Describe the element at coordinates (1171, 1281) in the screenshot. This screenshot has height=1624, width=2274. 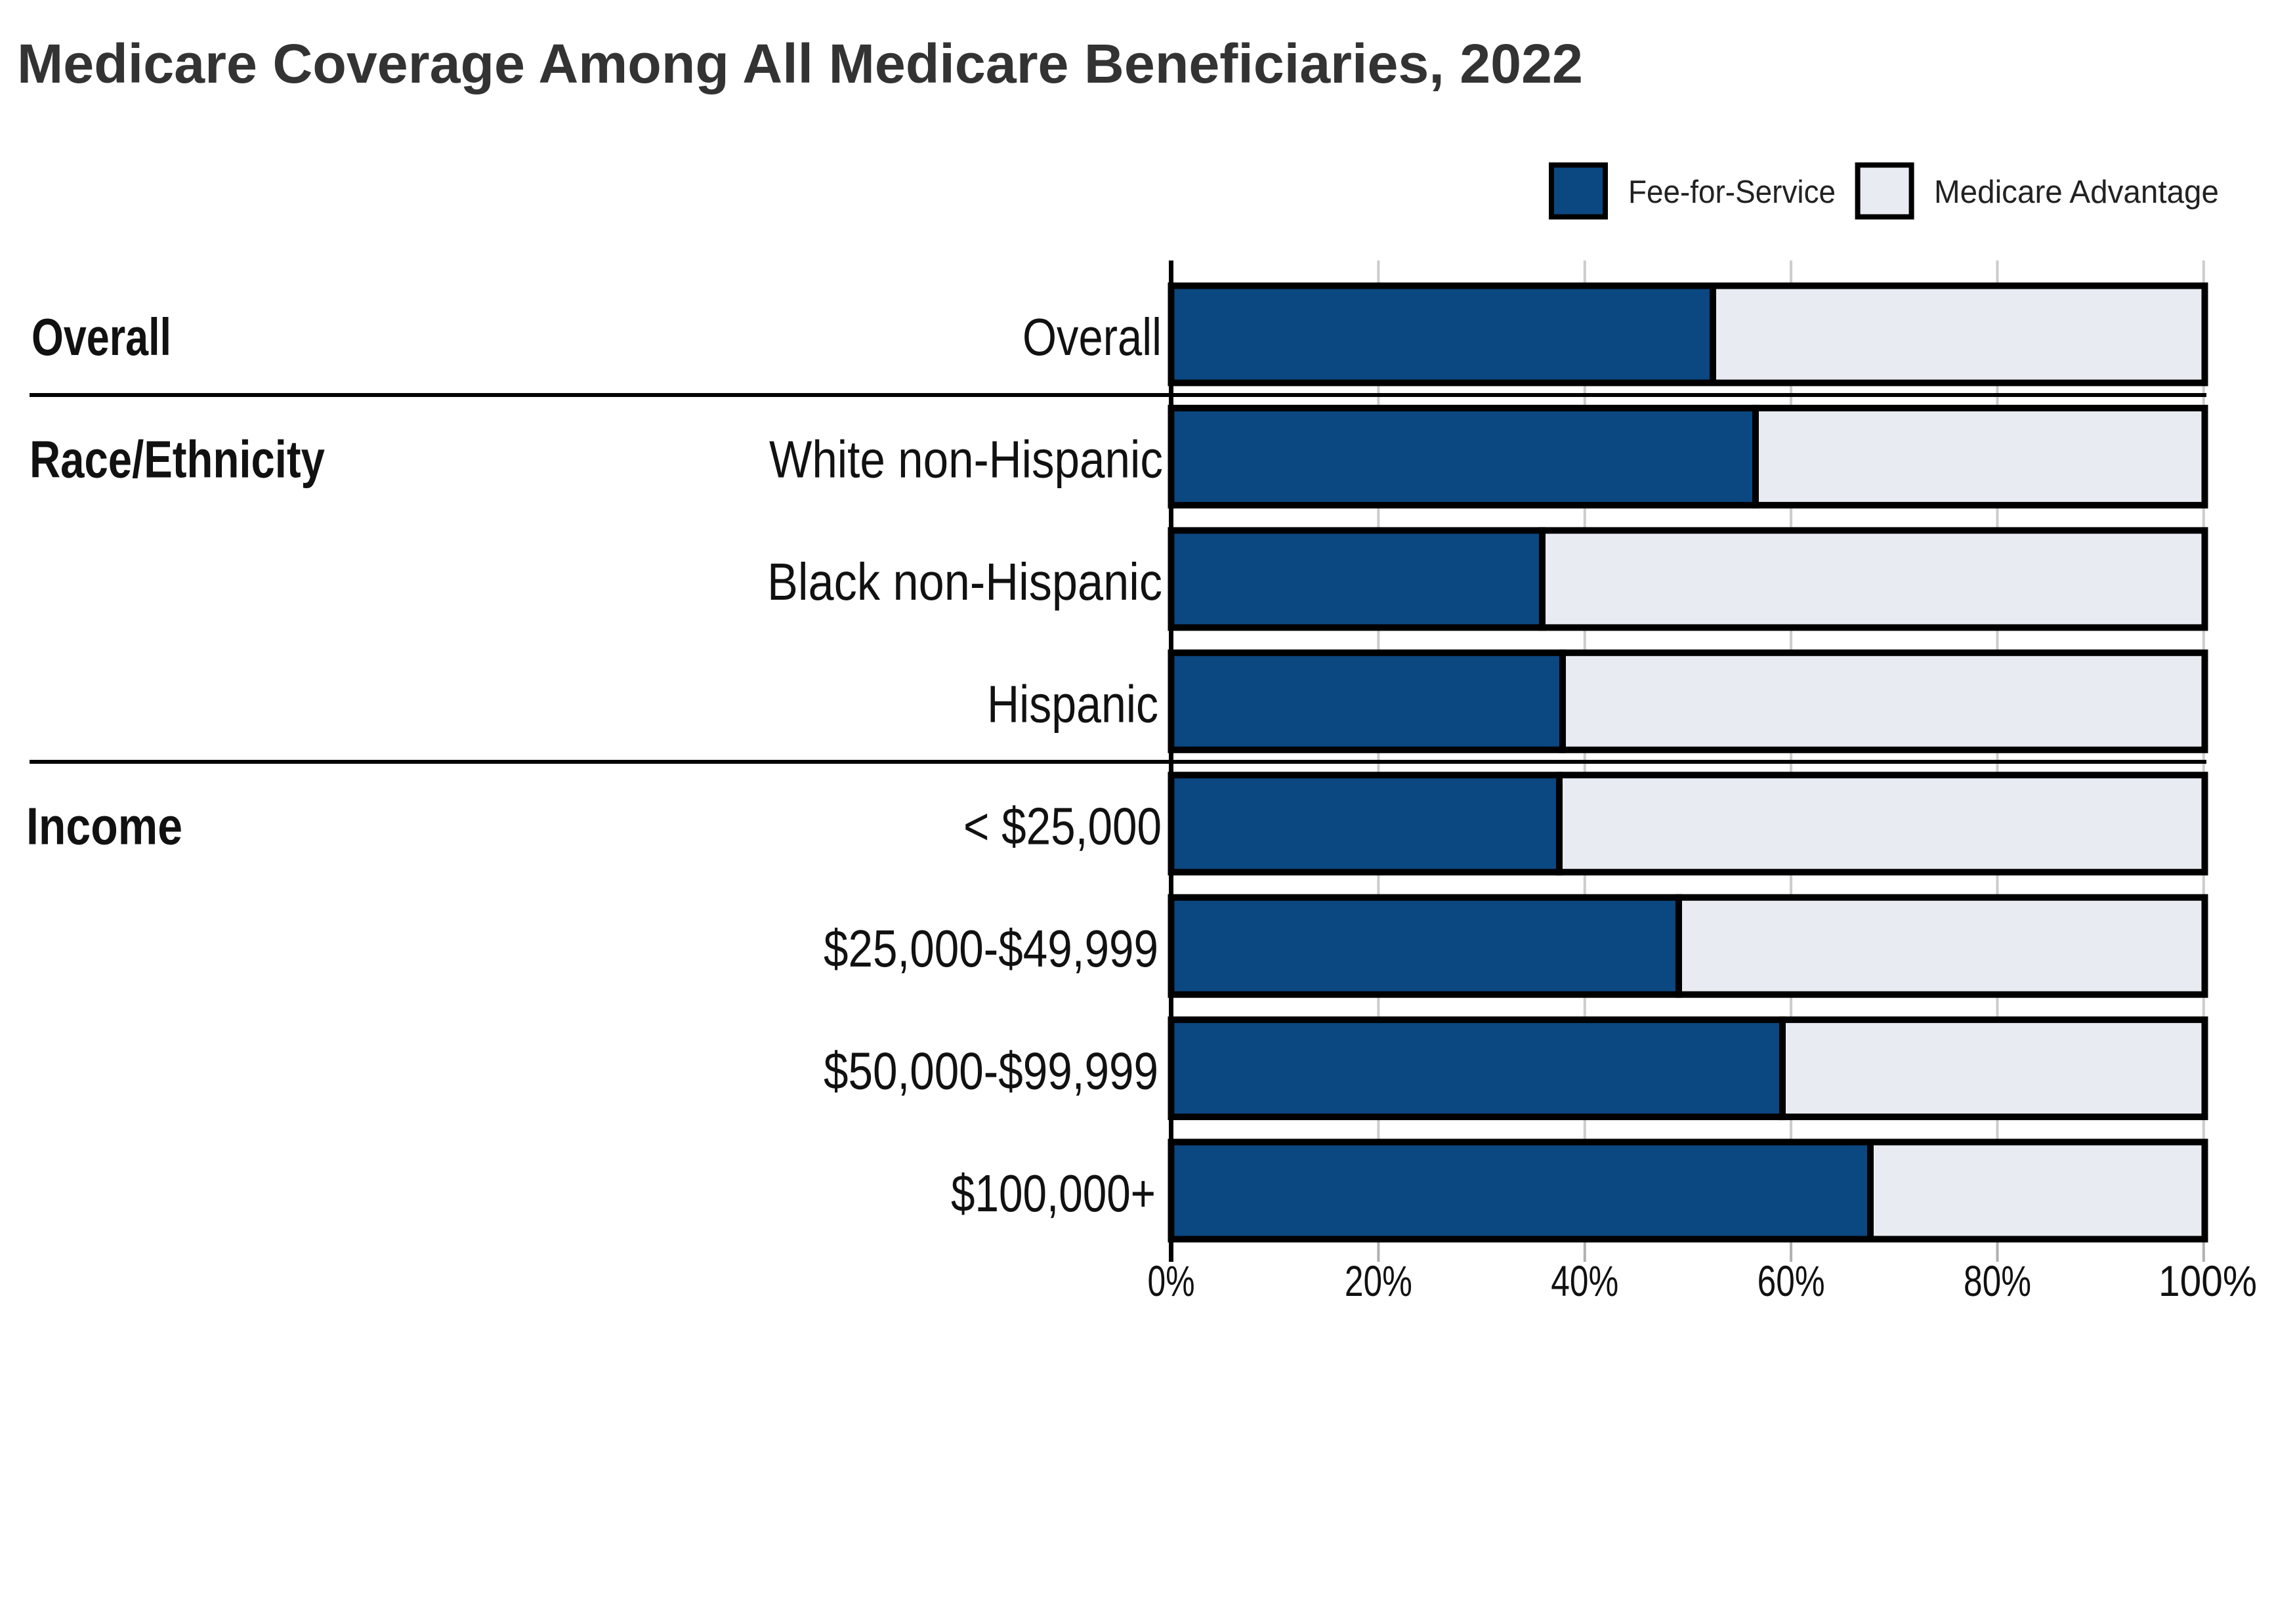
I see `svg-text: 0%` at that location.